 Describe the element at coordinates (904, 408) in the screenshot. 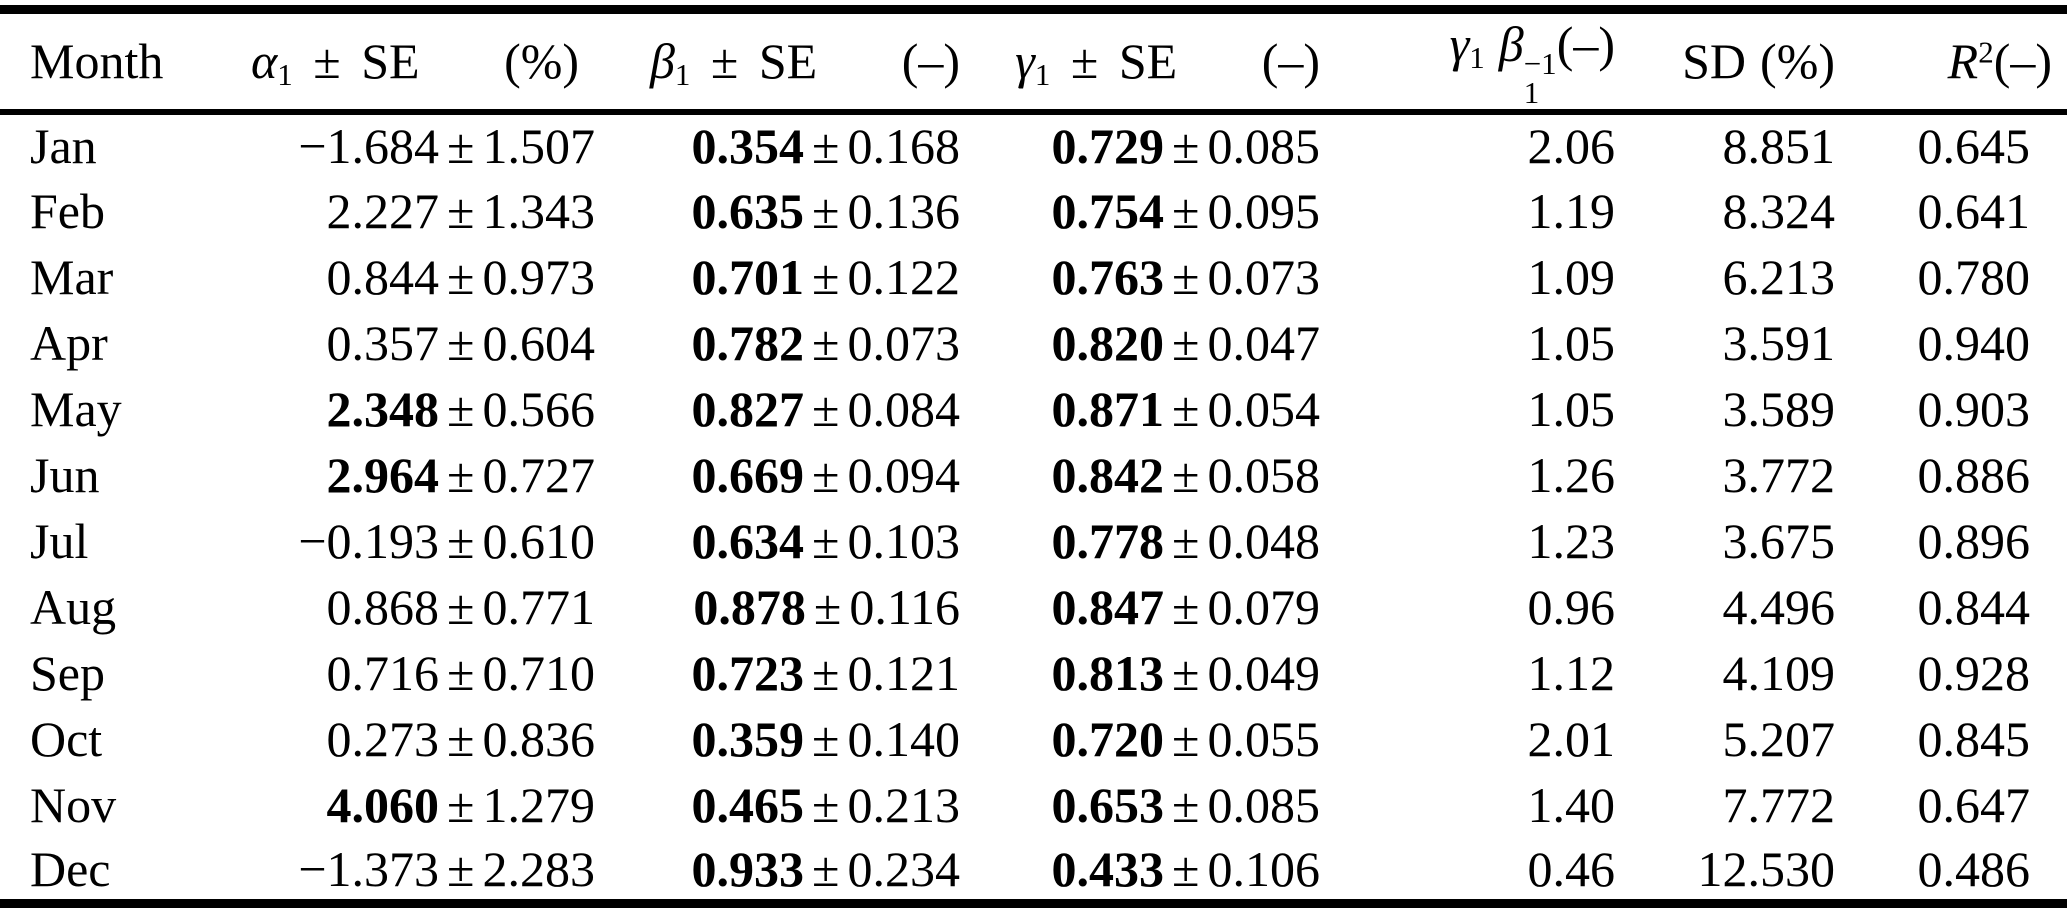

I see `beta-se: 0.084` at that location.